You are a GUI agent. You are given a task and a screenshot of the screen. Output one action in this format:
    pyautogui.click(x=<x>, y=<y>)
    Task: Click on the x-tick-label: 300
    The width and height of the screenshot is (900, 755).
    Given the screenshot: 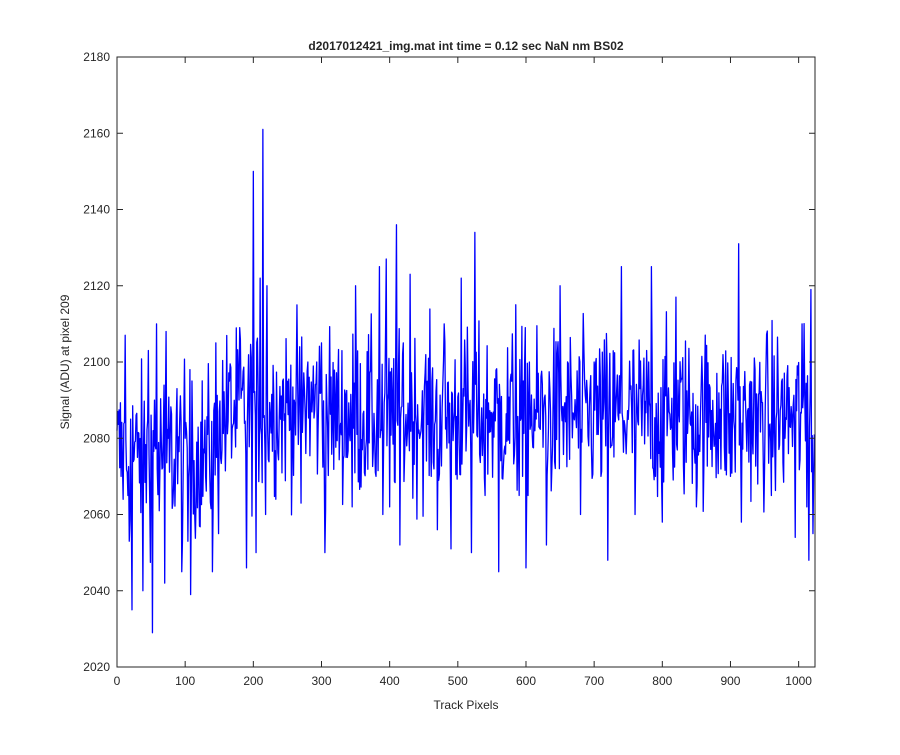 What is the action you would take?
    pyautogui.click(x=321, y=681)
    